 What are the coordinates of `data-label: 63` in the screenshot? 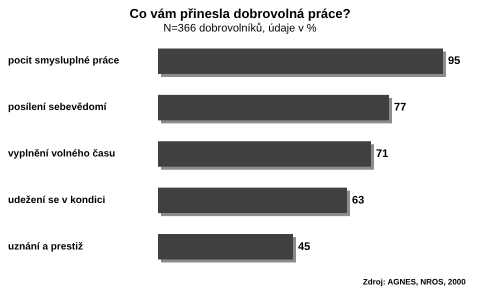 It's located at (358, 200).